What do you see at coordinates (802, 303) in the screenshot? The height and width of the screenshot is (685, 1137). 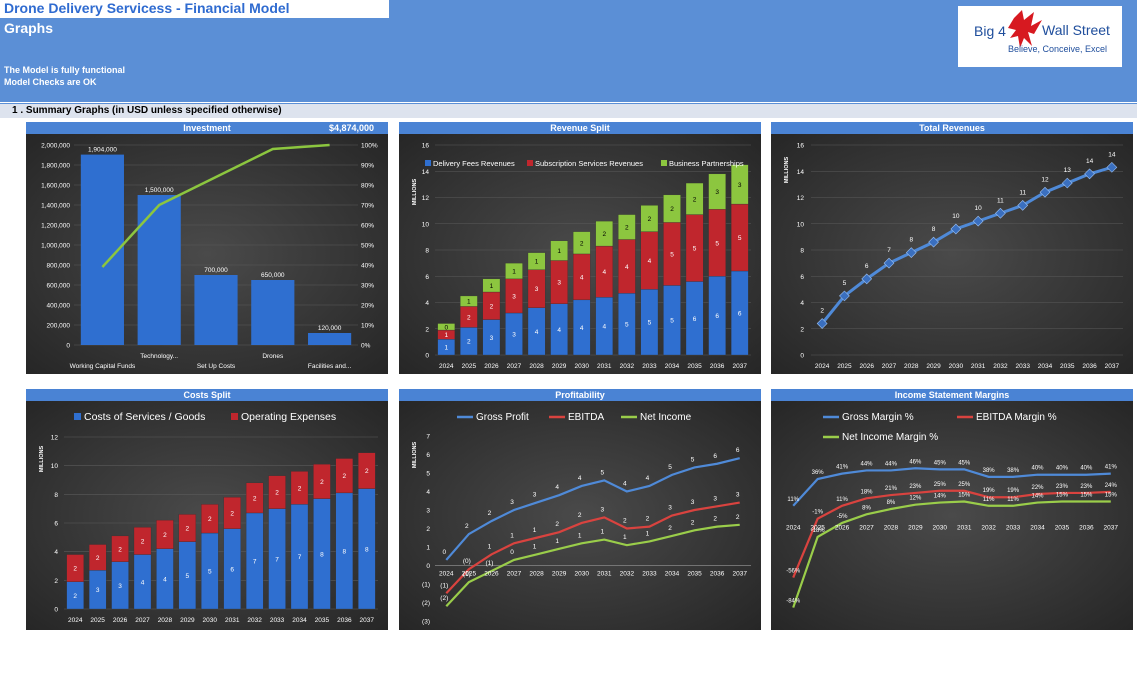 I see `total-revenues-y-tick: 4` at bounding box center [802, 303].